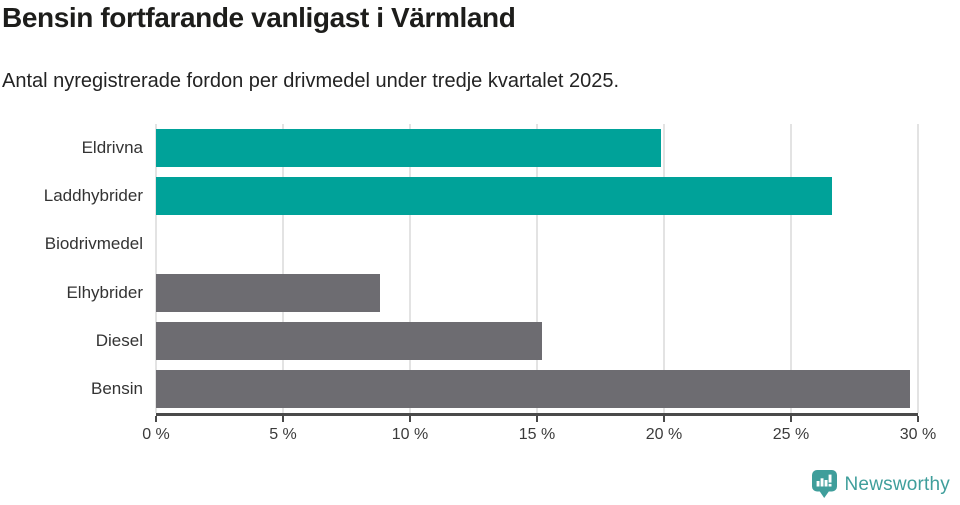 The height and width of the screenshot is (505, 960). Describe the element at coordinates (259, 17) in the screenshot. I see `chart-title: Bensin fortfarande vanligast i Värmland` at that location.